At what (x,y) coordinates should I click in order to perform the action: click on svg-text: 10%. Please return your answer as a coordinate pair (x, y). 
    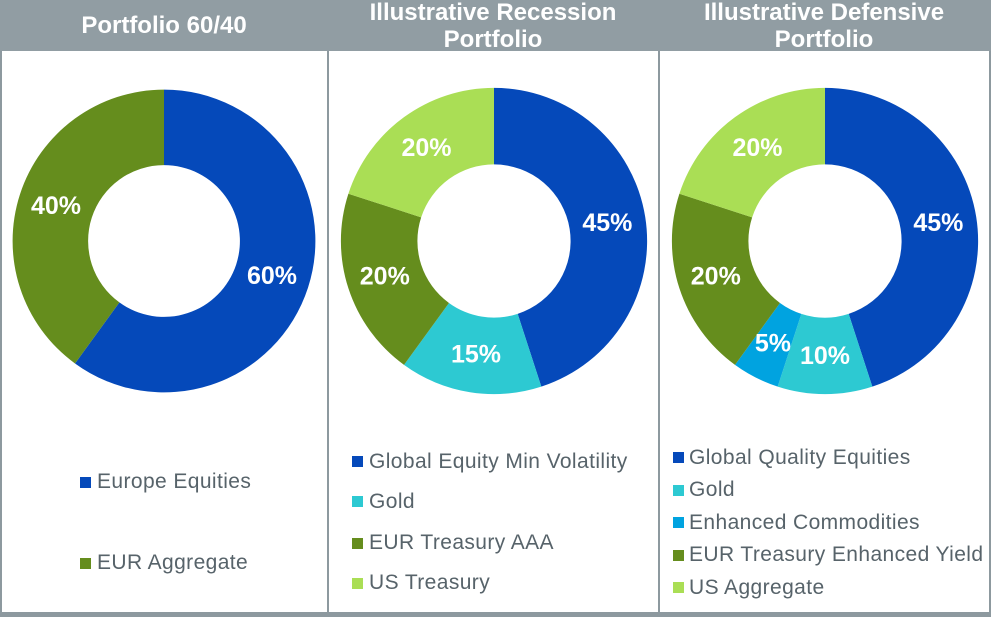
    Looking at the image, I should click on (825, 356).